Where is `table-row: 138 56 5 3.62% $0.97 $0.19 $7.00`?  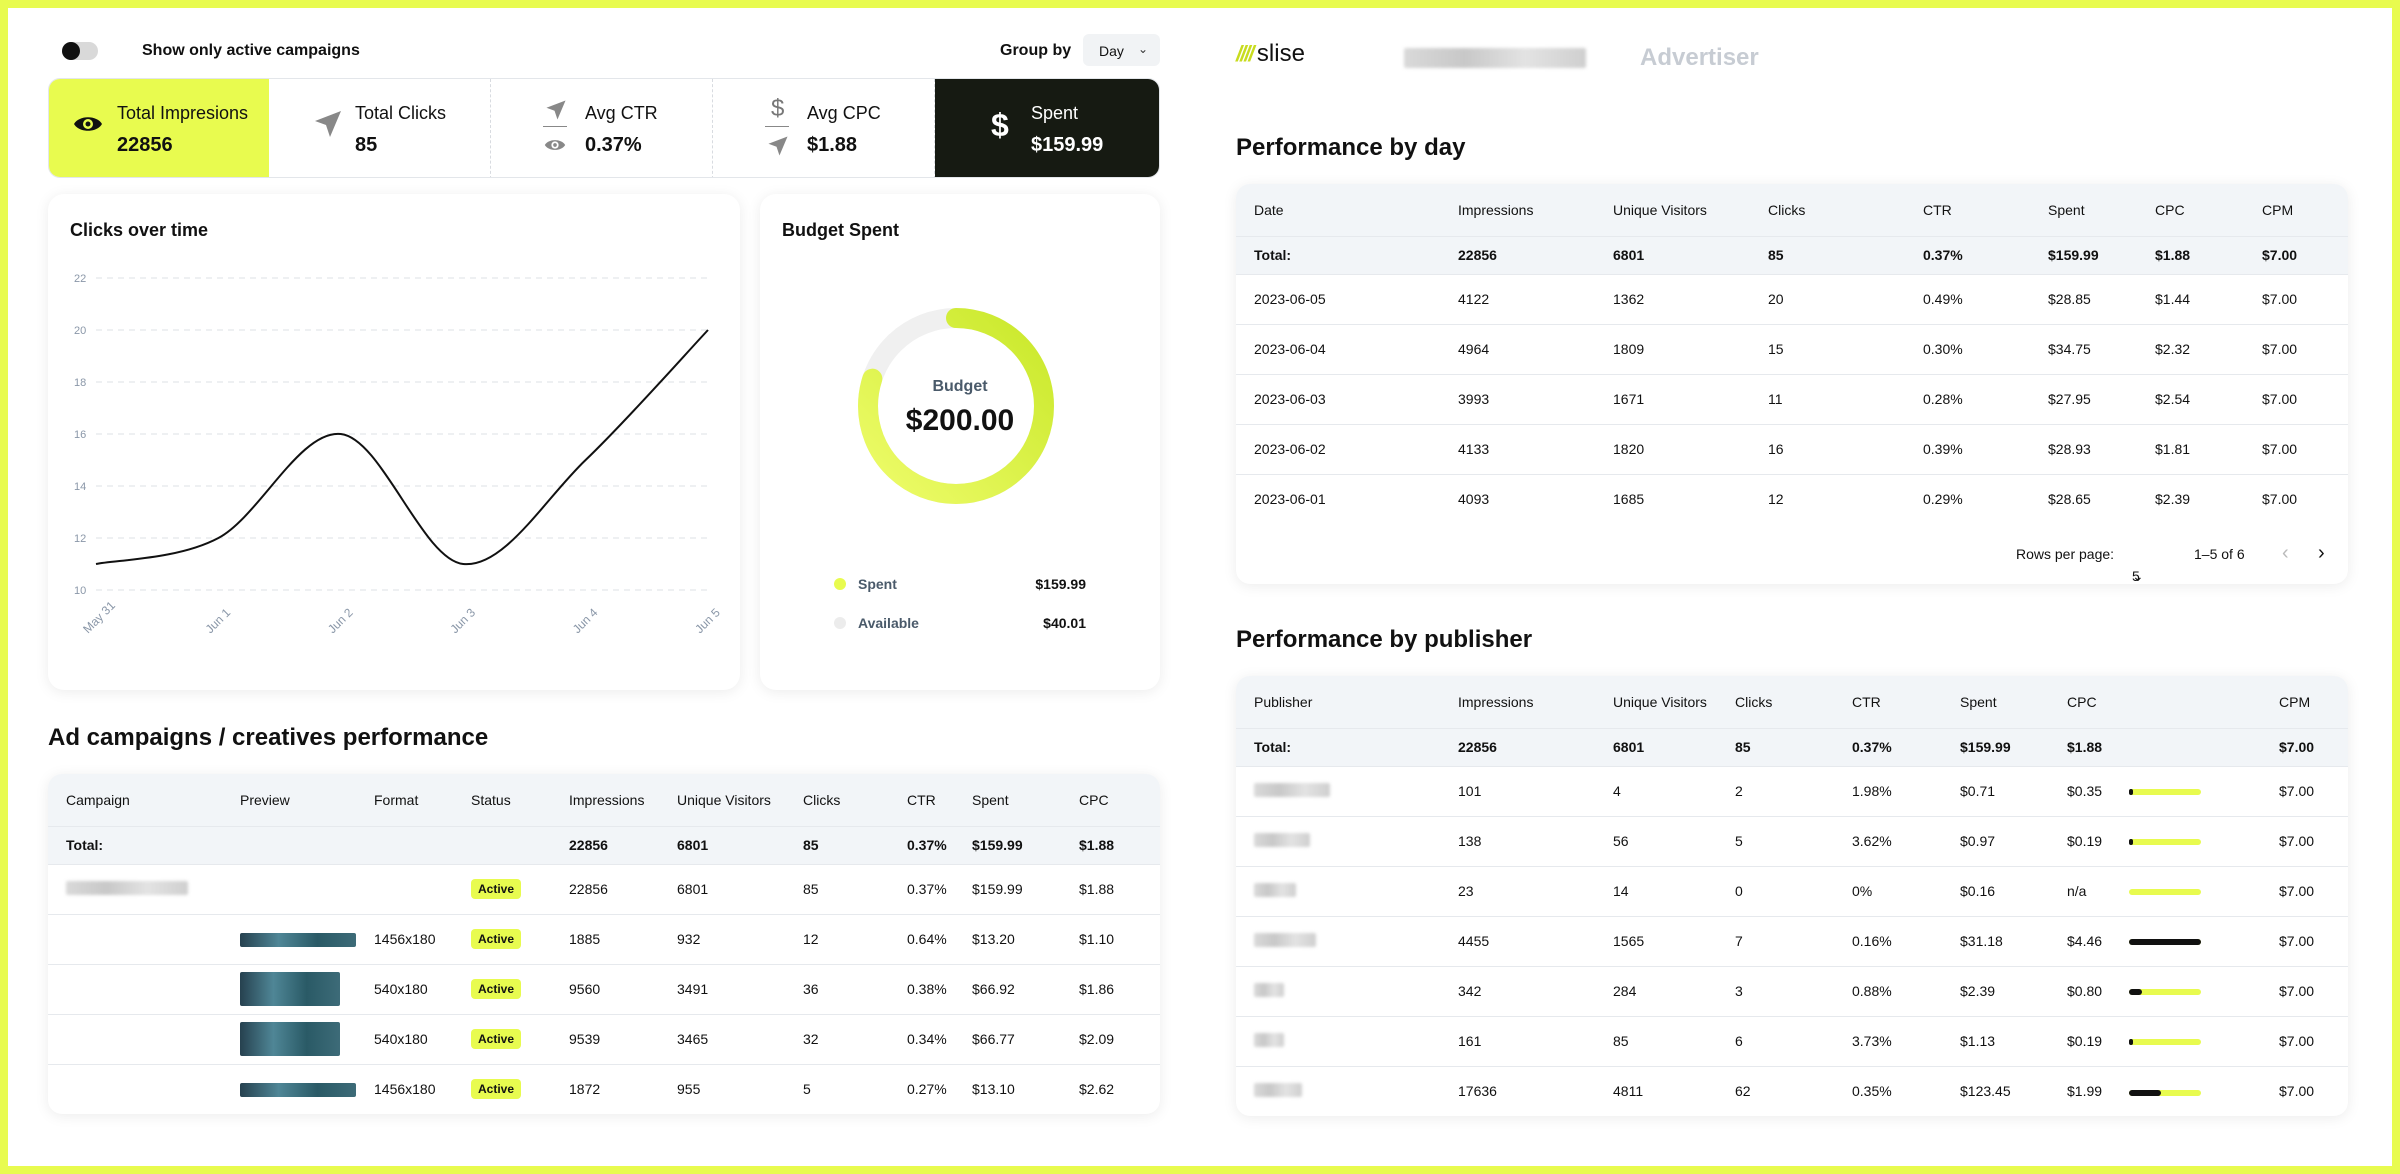
table-row: 138 56 5 3.62% $0.97 $0.19 $7.00 is located at coordinates (1792, 840).